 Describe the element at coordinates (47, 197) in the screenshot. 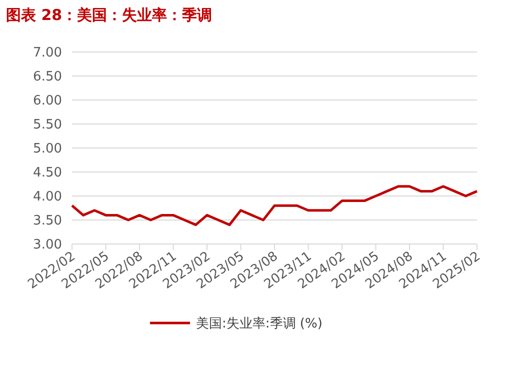

I see `y-tick-label: 4.00` at that location.